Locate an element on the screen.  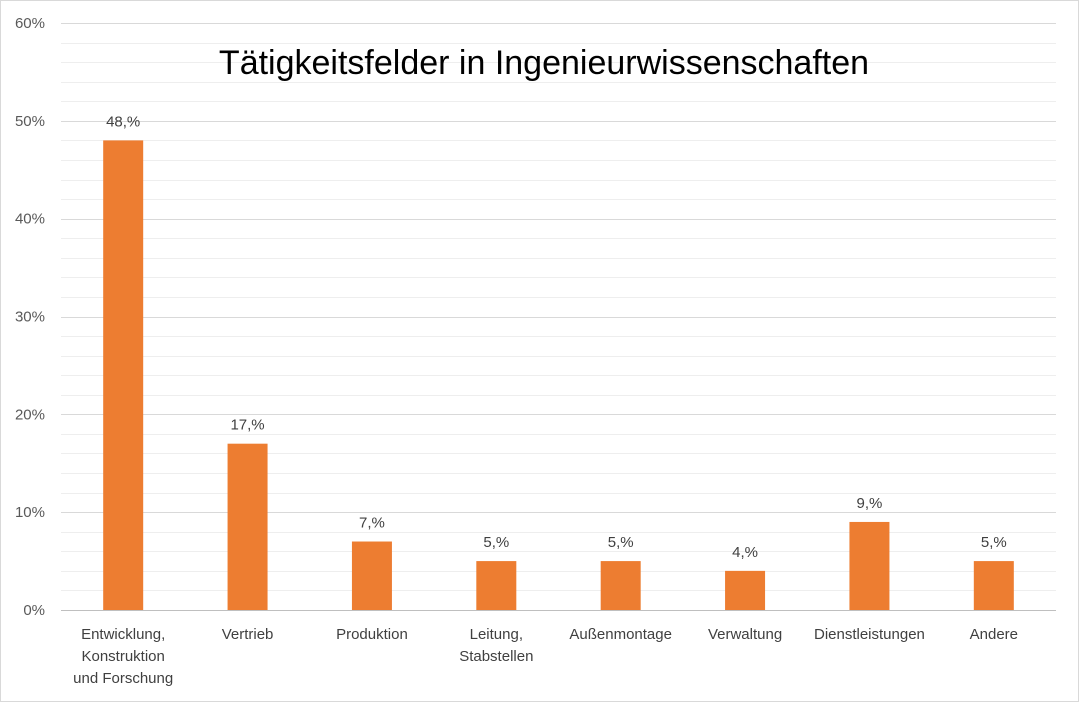
category-label-line: Verwaltung is located at coordinates (745, 634).